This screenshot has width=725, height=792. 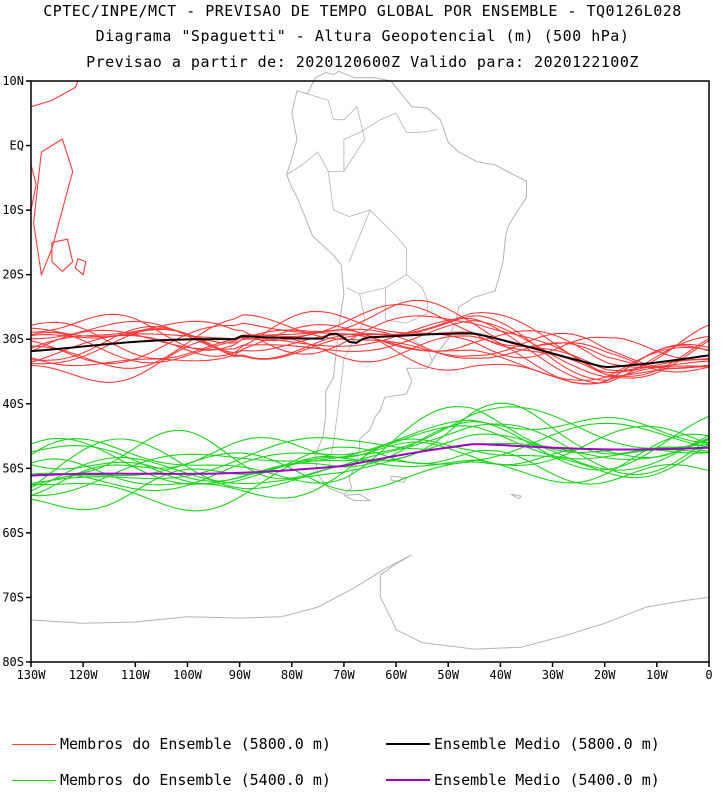 What do you see at coordinates (605, 675) in the screenshot?
I see `lon-tick-label: 20W` at bounding box center [605, 675].